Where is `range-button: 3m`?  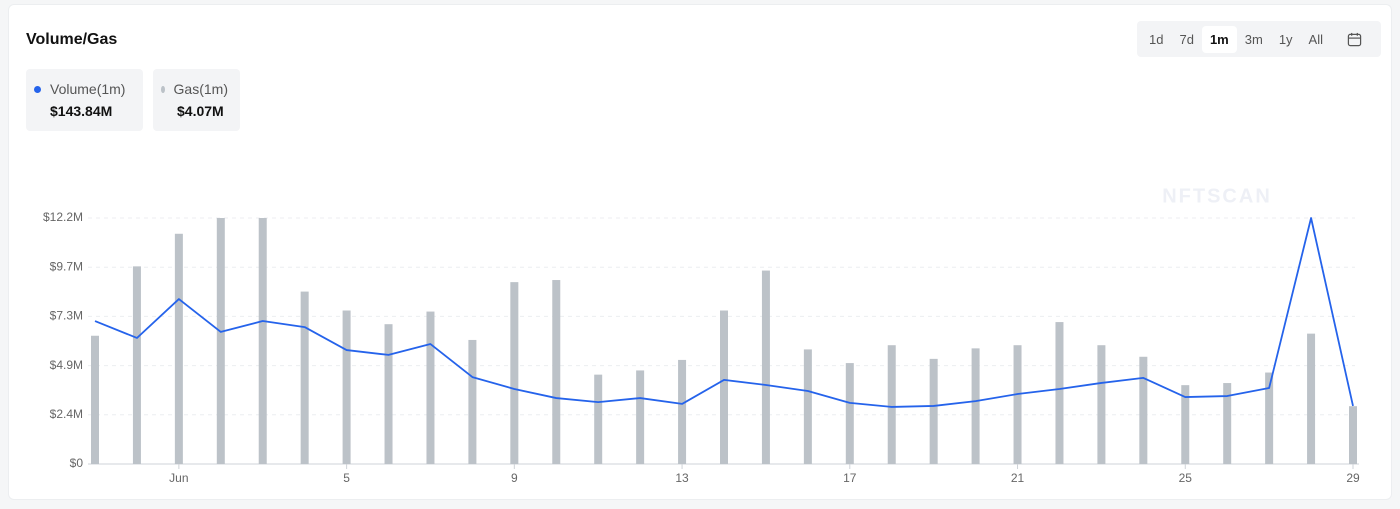
range-button: 3m is located at coordinates (1253, 39).